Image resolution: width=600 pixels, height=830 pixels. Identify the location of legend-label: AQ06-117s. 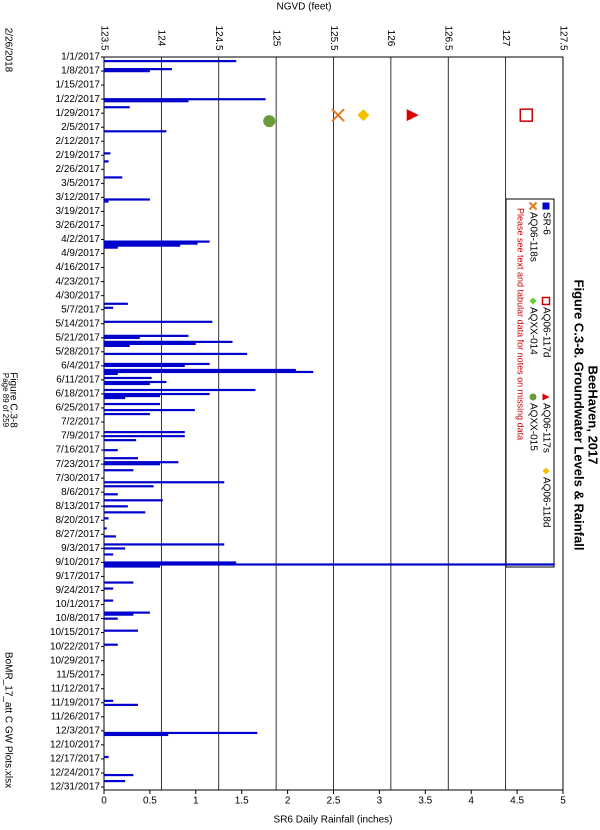
(545, 428).